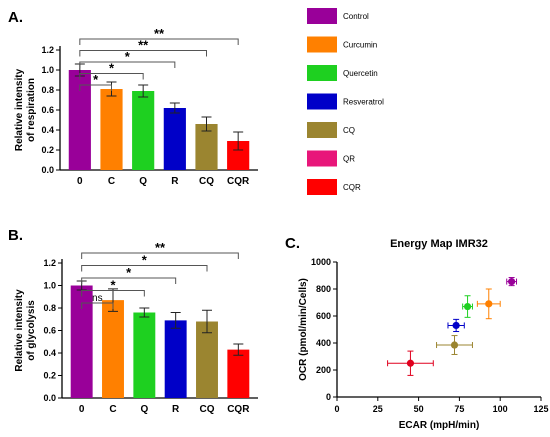 Image resolution: width=550 pixels, height=437 pixels. Describe the element at coordinates (439, 244) in the screenshot. I see `chart-title: Energy Map IMR32` at that location.